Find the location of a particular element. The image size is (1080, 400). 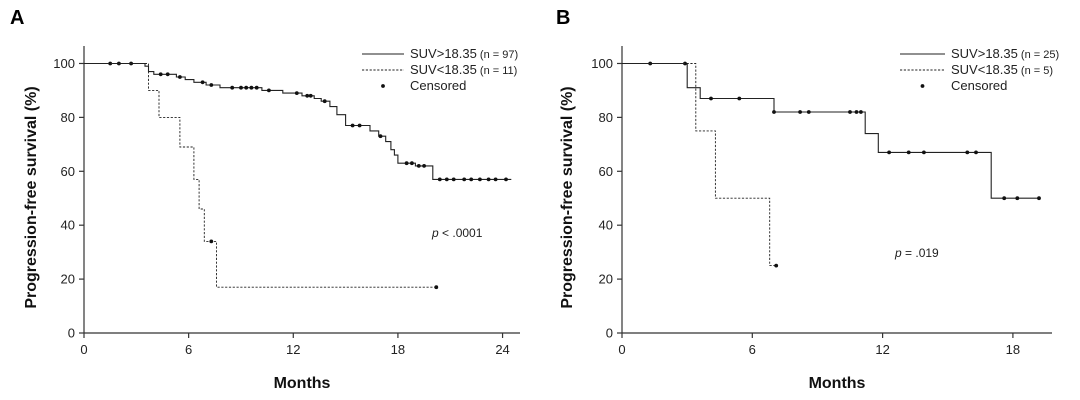

series-high-suv is located at coordinates (298, 121).